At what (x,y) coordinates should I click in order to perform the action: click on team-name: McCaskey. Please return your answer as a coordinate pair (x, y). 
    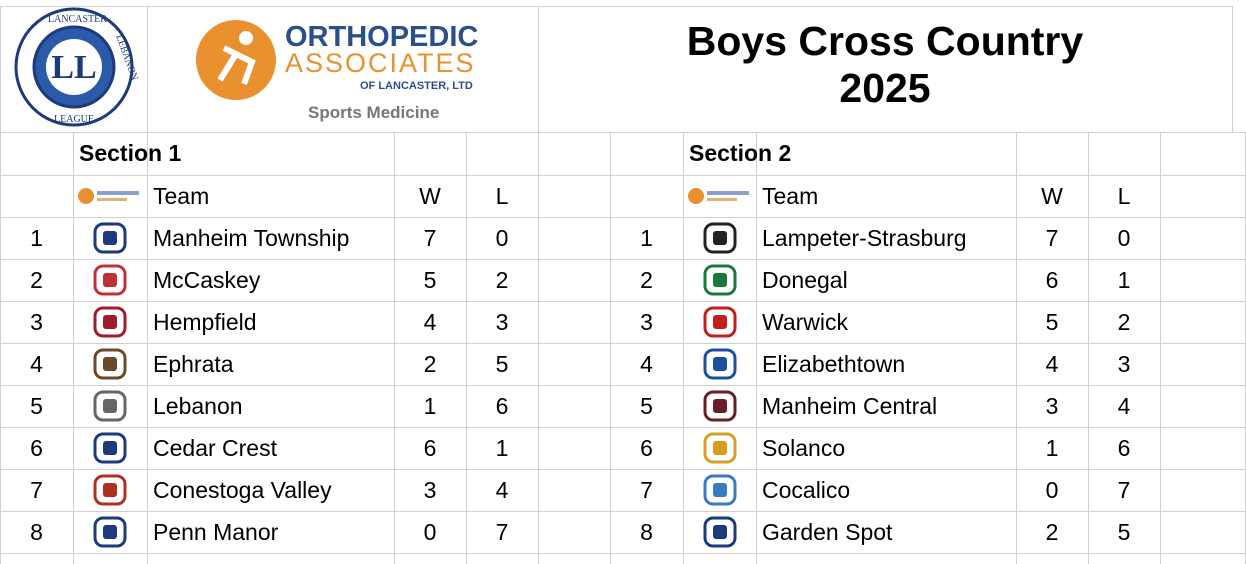
    Looking at the image, I should click on (207, 279).